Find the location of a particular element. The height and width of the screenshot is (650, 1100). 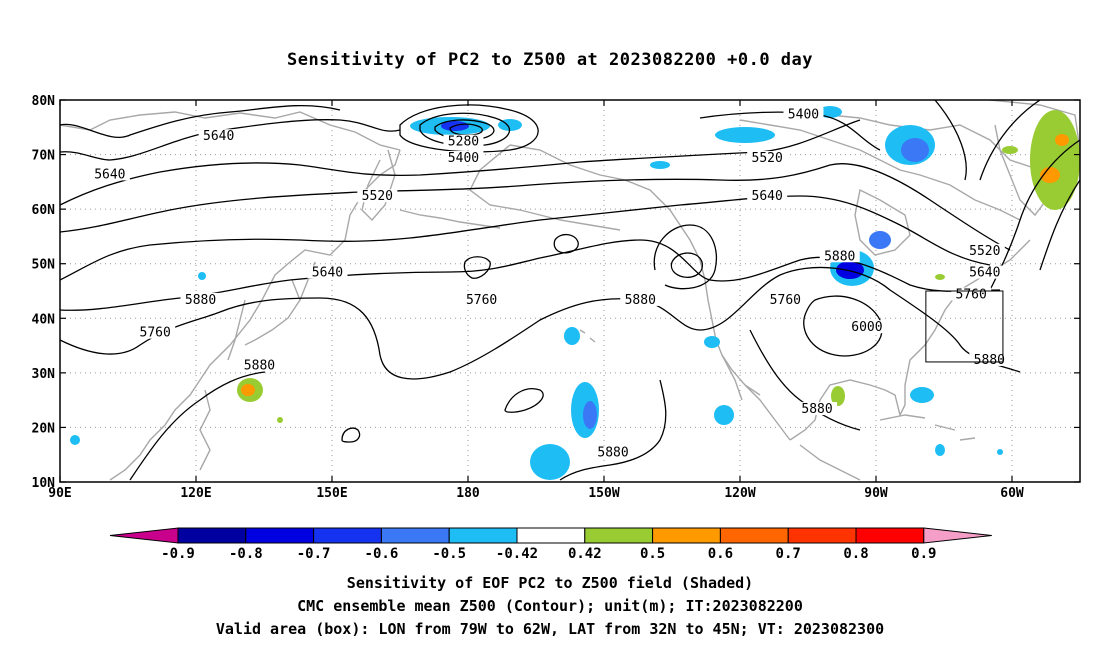

lon-label: 60W is located at coordinates (1012, 493).